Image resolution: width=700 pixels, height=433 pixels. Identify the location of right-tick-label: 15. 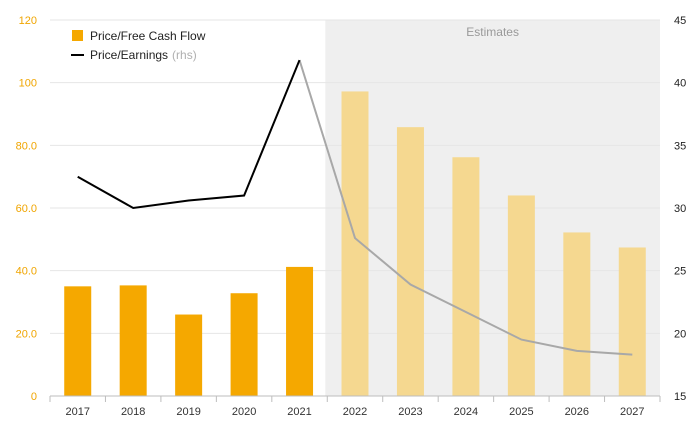
(680, 397).